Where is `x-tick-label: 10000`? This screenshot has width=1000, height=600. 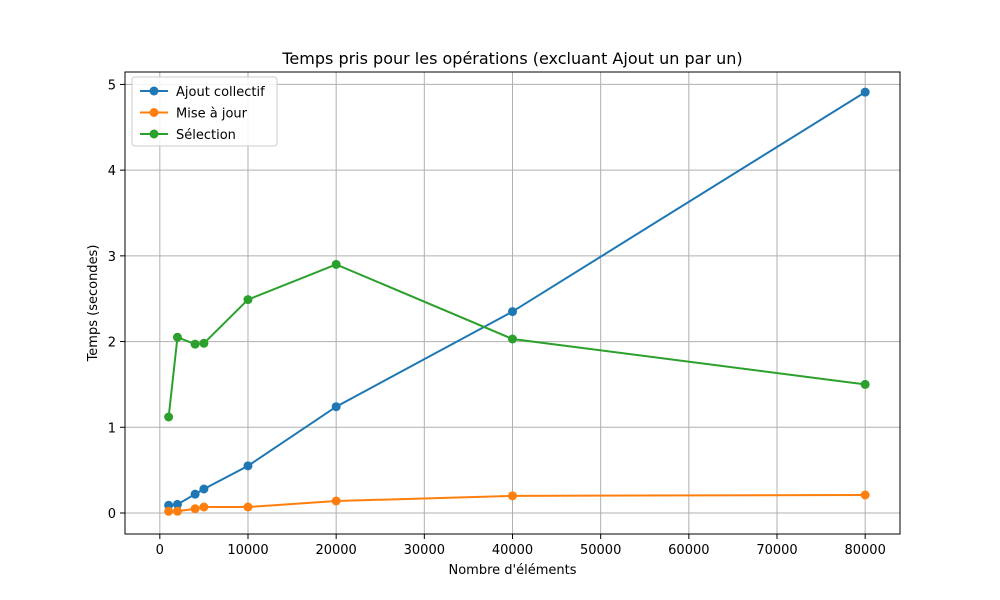 x-tick-label: 10000 is located at coordinates (247, 550).